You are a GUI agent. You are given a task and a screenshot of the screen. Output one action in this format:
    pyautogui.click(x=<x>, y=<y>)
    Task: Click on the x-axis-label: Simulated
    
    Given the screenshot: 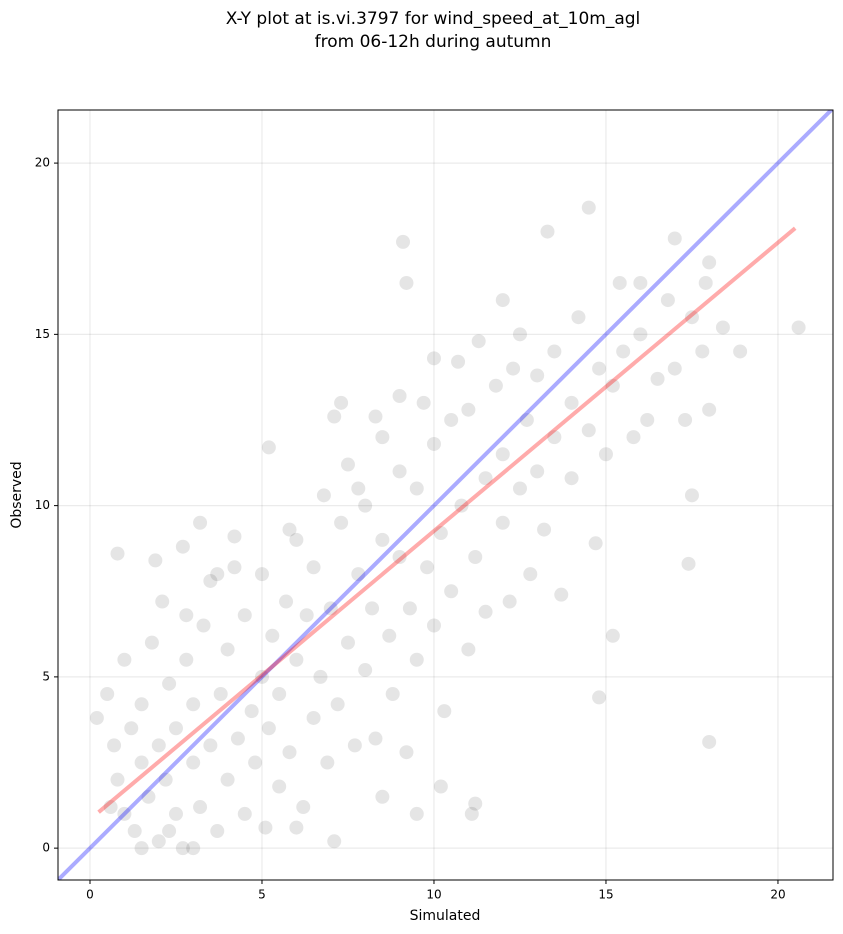 What is the action you would take?
    pyautogui.click(x=445, y=916)
    